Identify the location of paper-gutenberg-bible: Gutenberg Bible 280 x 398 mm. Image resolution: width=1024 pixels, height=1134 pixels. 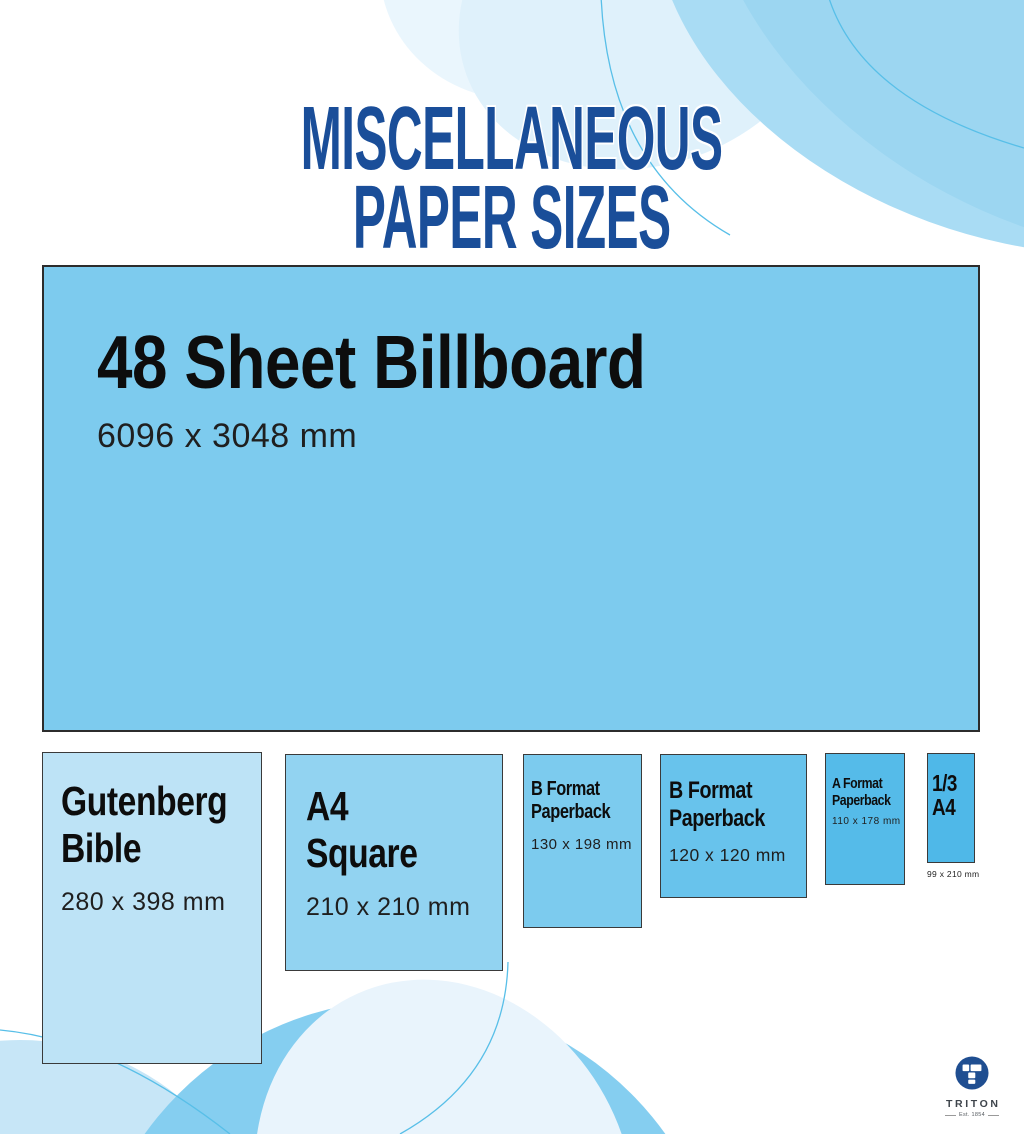
(152, 908).